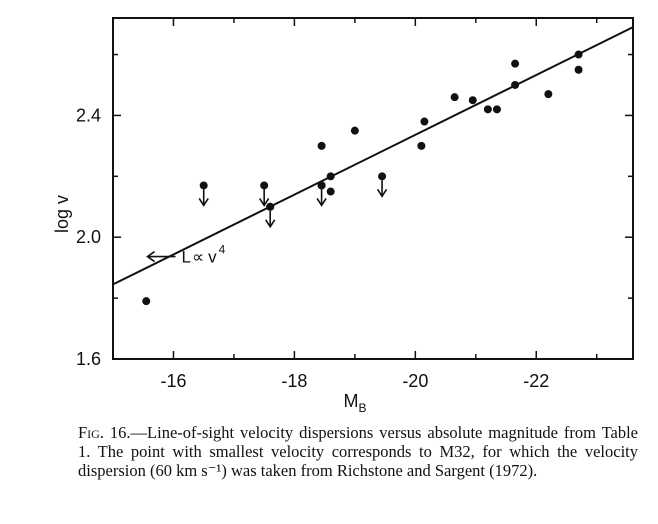  I want to click on x-tick-label: -20, so click(415, 381).